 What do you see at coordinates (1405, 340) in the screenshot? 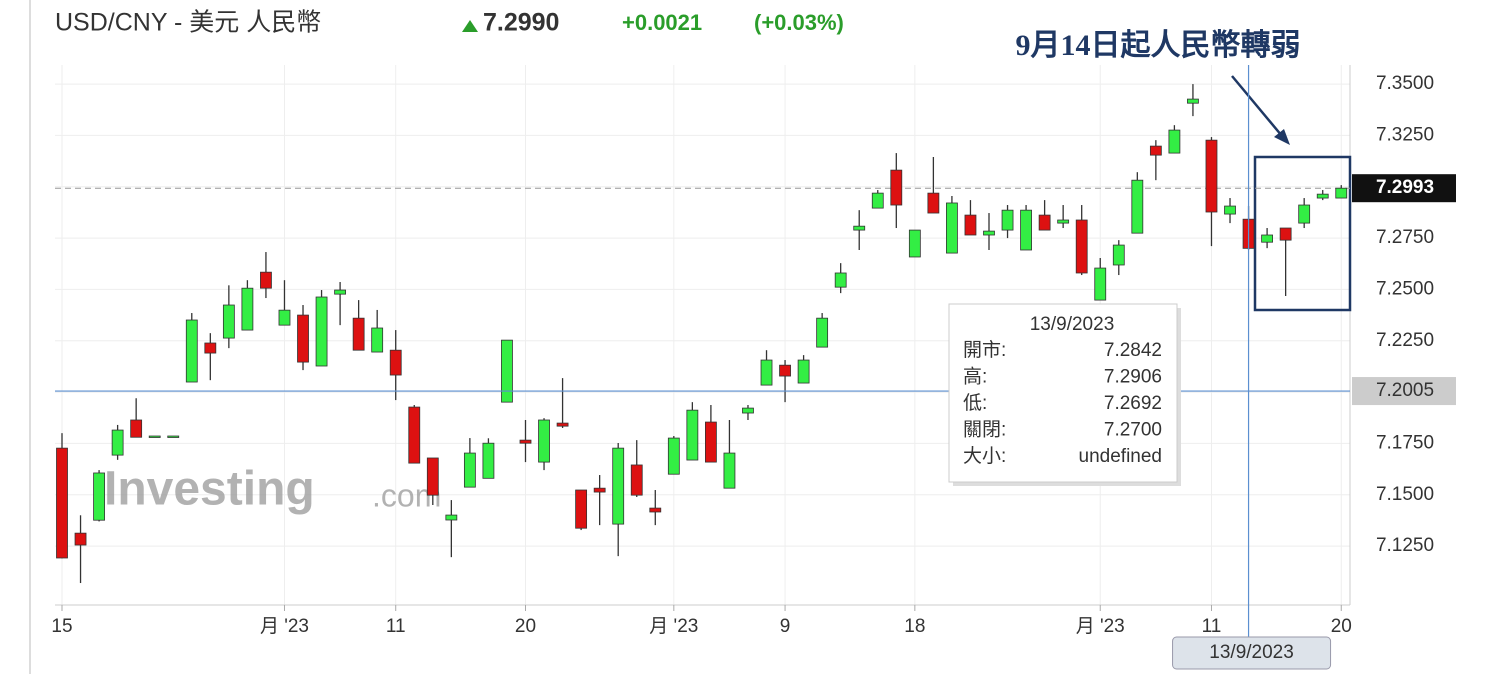
I see `y-tick-label: 7.2250` at bounding box center [1405, 340].